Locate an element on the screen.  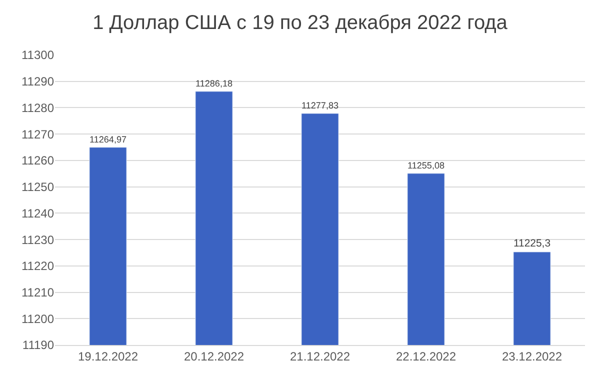
chart-title: 1 Доллар США с 19 по 23 декабря 2022 года is located at coordinates (300, 23).